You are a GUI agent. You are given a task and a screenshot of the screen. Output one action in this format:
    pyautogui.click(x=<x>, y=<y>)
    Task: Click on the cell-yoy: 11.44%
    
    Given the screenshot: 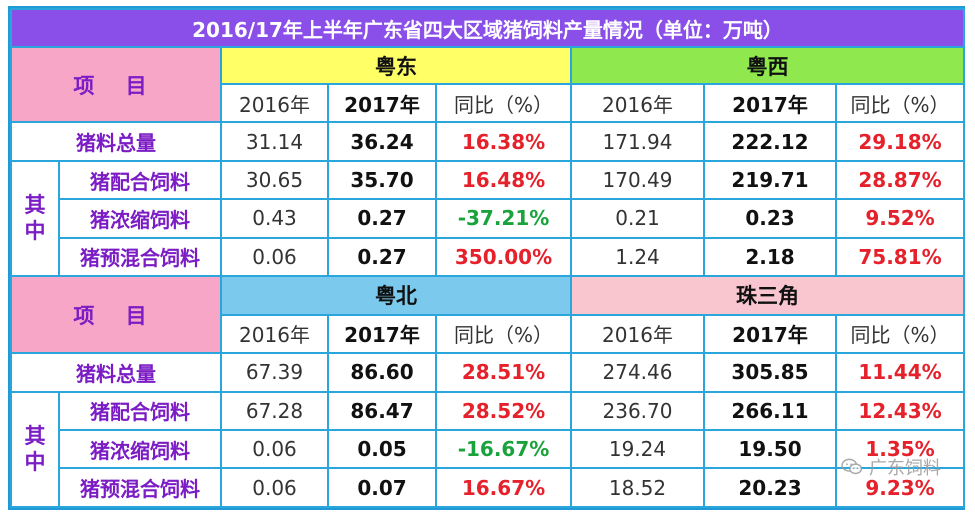 What is the action you would take?
    pyautogui.click(x=900, y=372)
    